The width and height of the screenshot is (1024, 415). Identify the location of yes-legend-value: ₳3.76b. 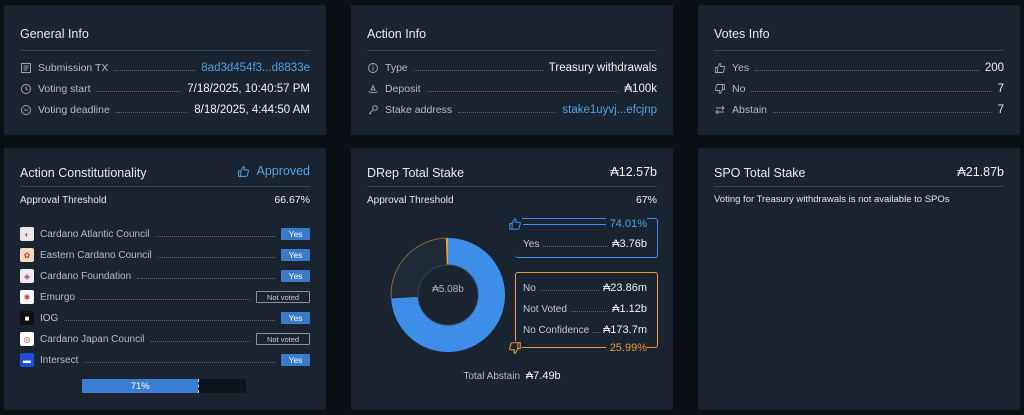
(629, 244).